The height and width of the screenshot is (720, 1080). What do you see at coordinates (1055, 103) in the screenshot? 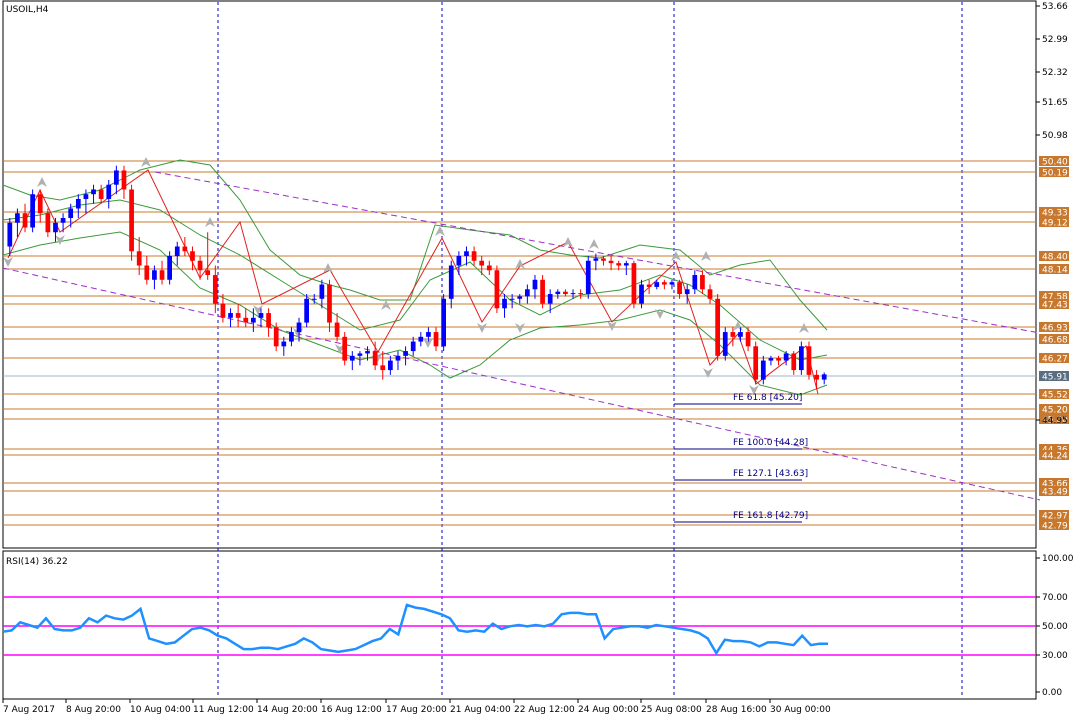
I see `price-tick-label: 51.65` at bounding box center [1055, 103].